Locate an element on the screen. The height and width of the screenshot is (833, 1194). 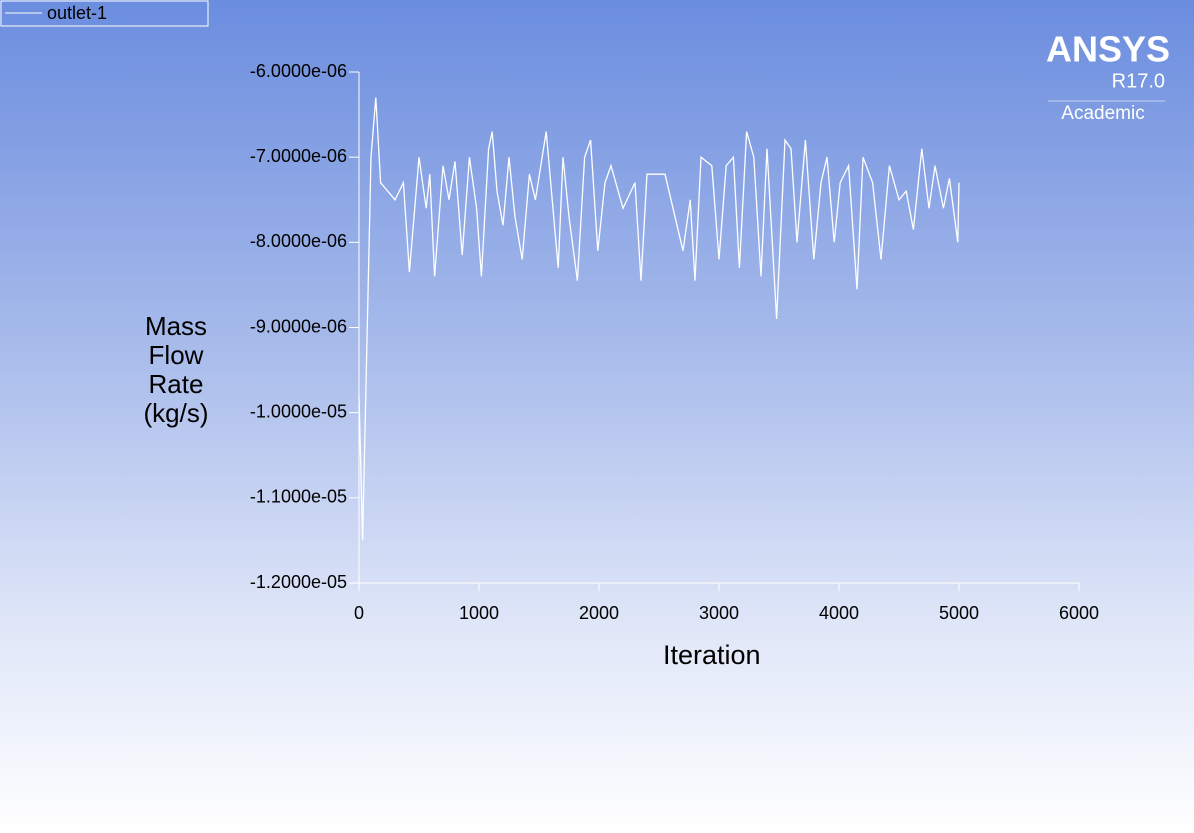
logo-name: ANSYS is located at coordinates (1108, 49).